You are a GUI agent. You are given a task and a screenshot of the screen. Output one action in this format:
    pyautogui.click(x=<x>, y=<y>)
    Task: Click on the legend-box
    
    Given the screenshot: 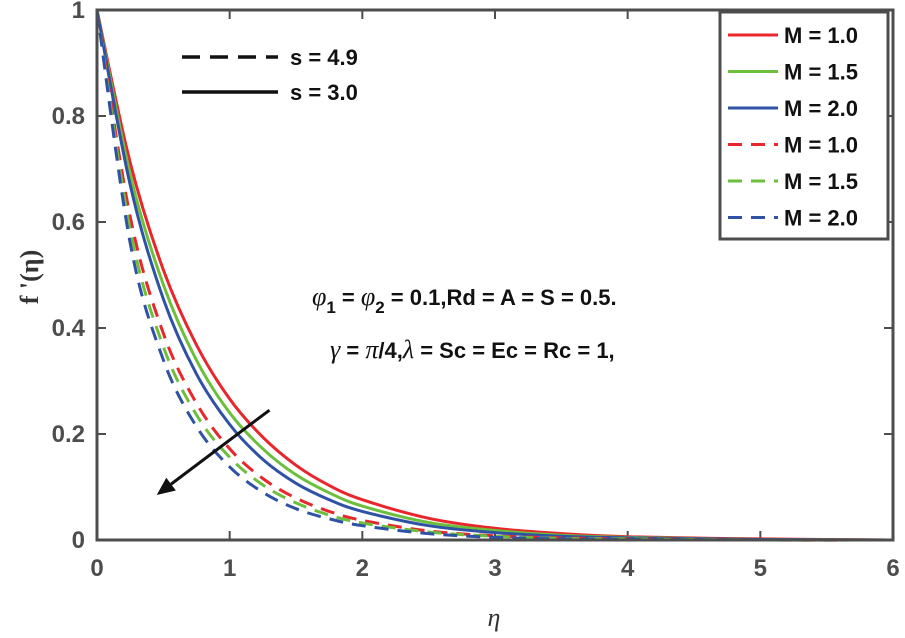 What is the action you would take?
    pyautogui.click(x=804, y=125)
    